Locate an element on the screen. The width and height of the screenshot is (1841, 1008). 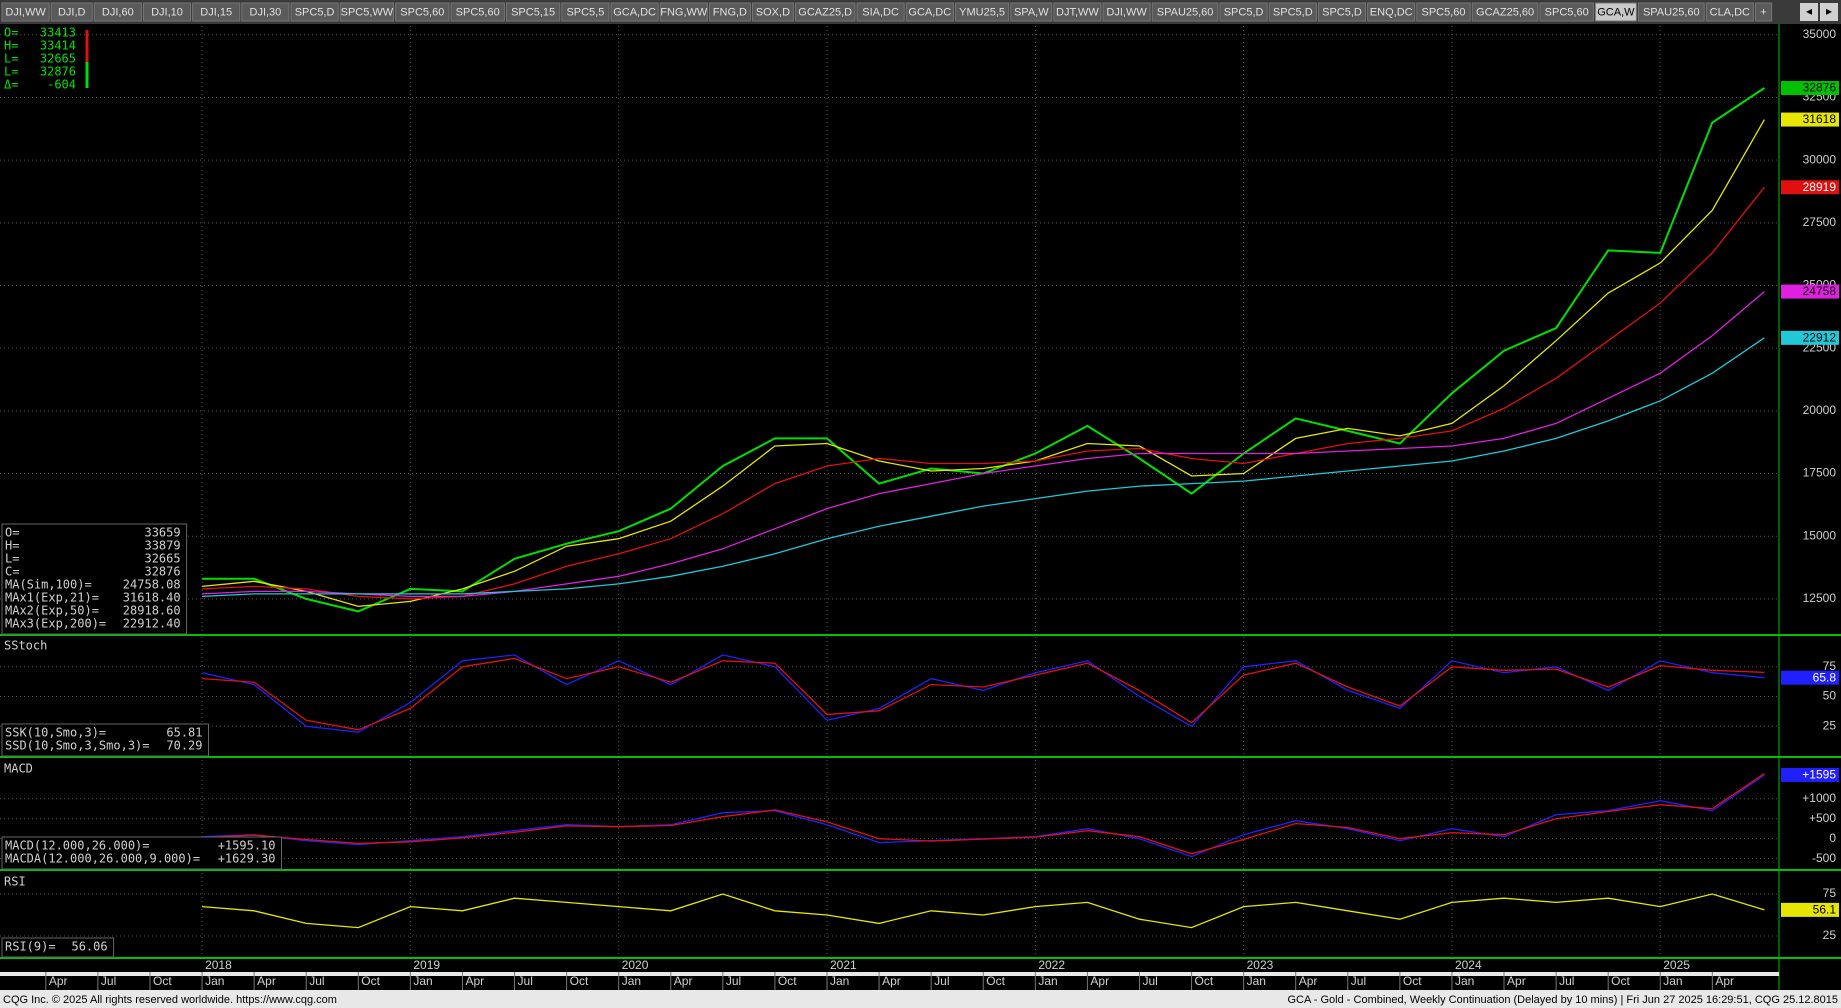
value-box-label: 28919 is located at coordinates (1820, 187).